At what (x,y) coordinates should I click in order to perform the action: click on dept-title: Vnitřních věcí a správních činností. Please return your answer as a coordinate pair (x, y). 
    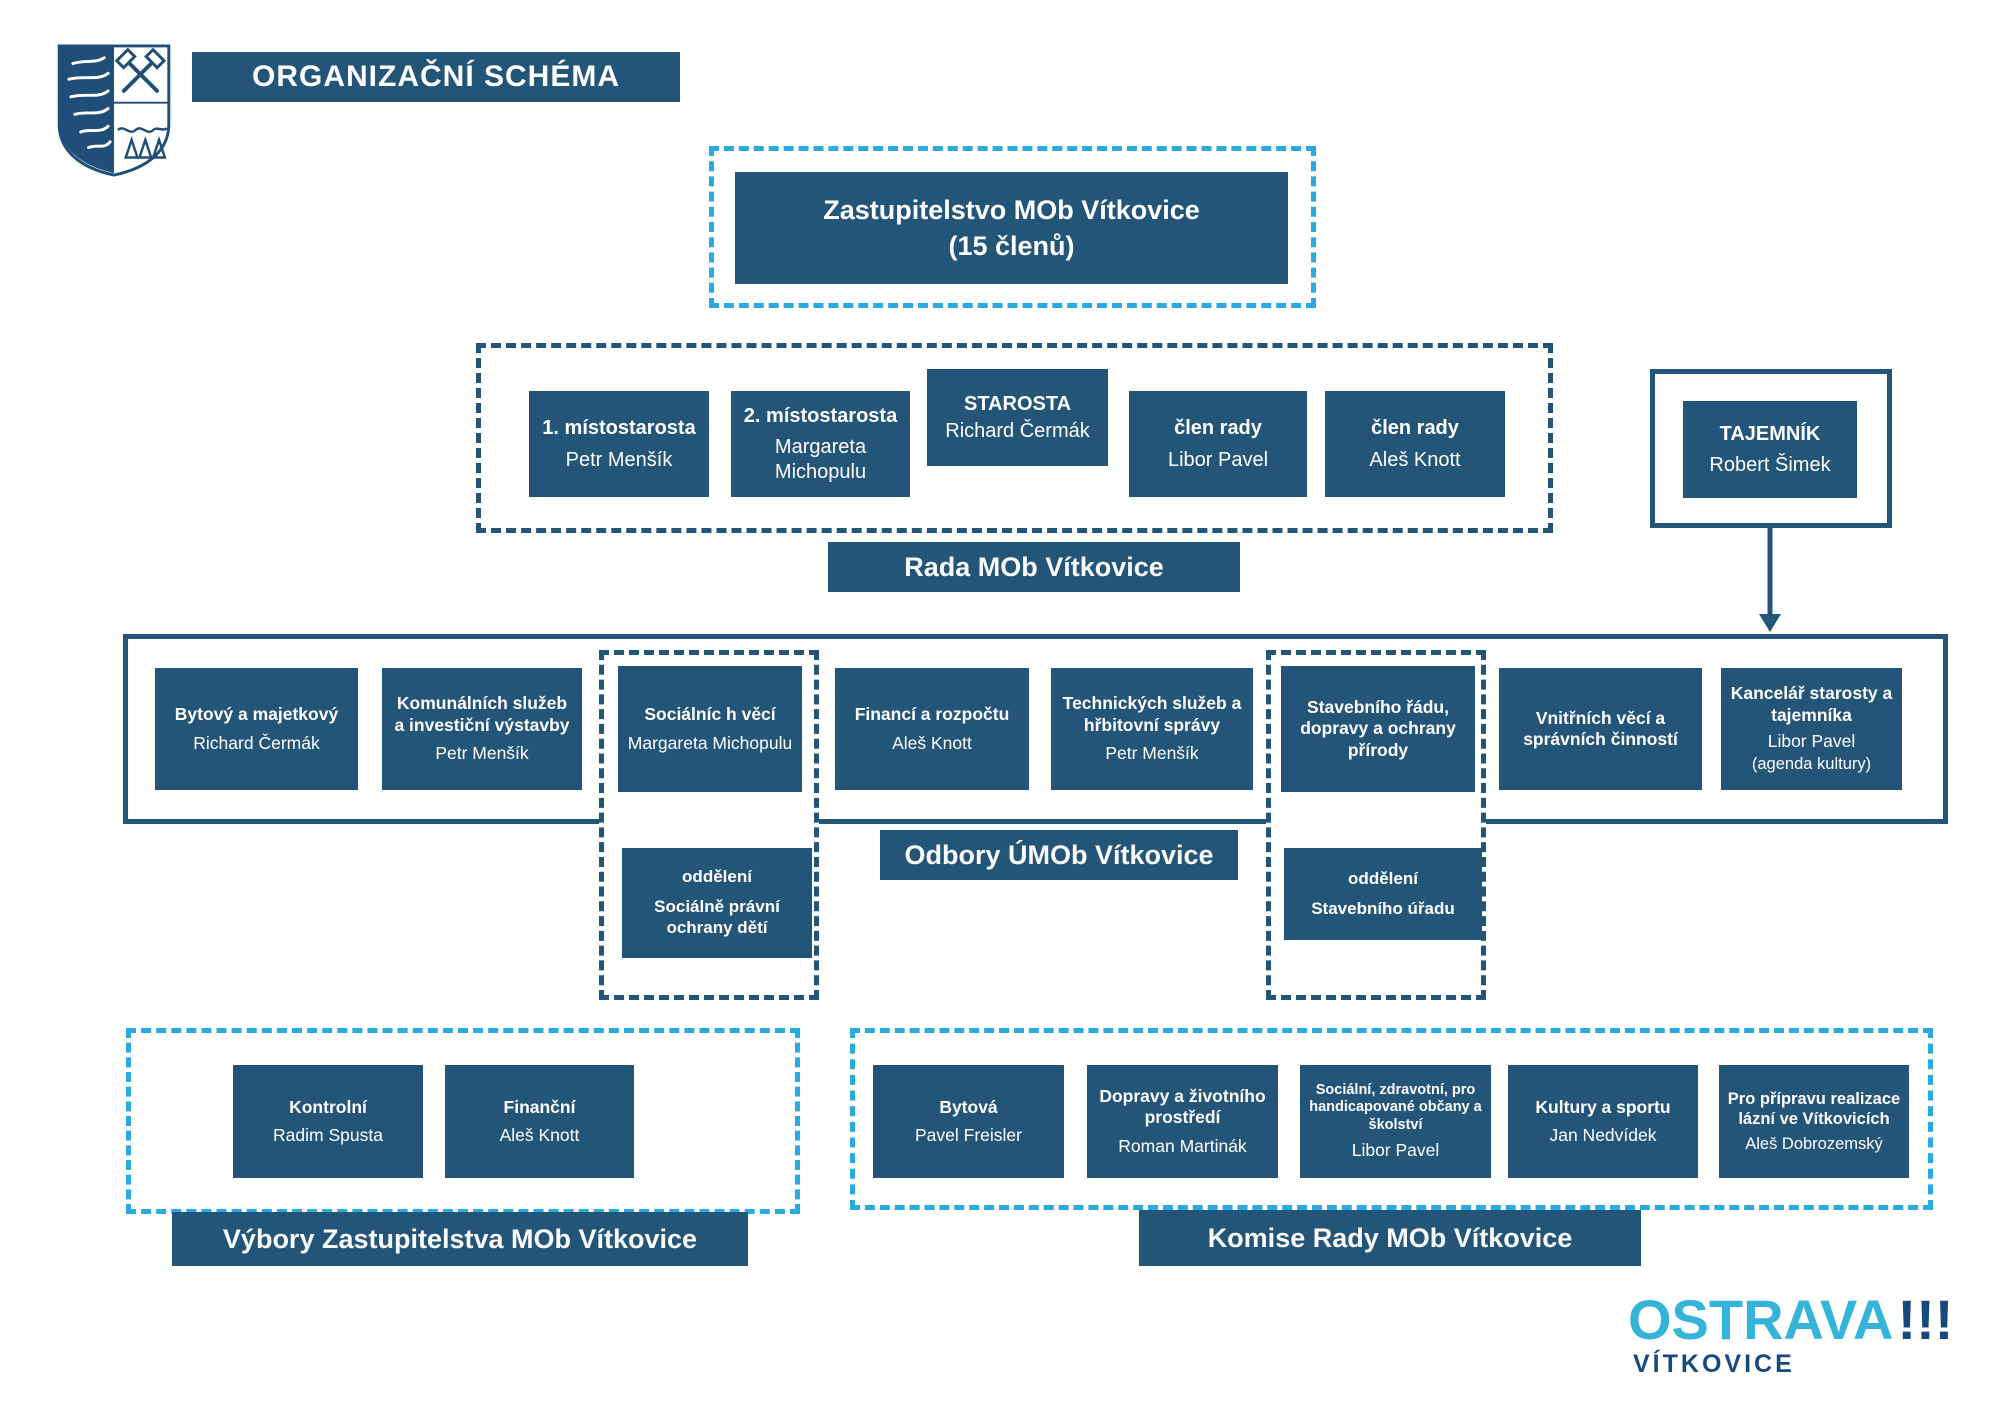
    Looking at the image, I should click on (1600, 728).